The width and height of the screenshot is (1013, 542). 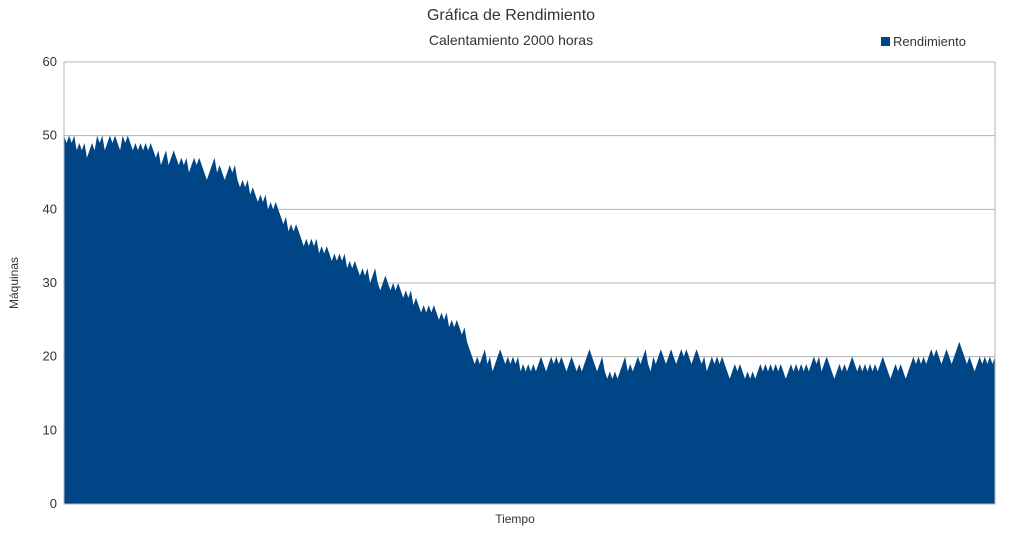 I want to click on chart-title: Gráfica de Rendimiento, so click(x=511, y=15).